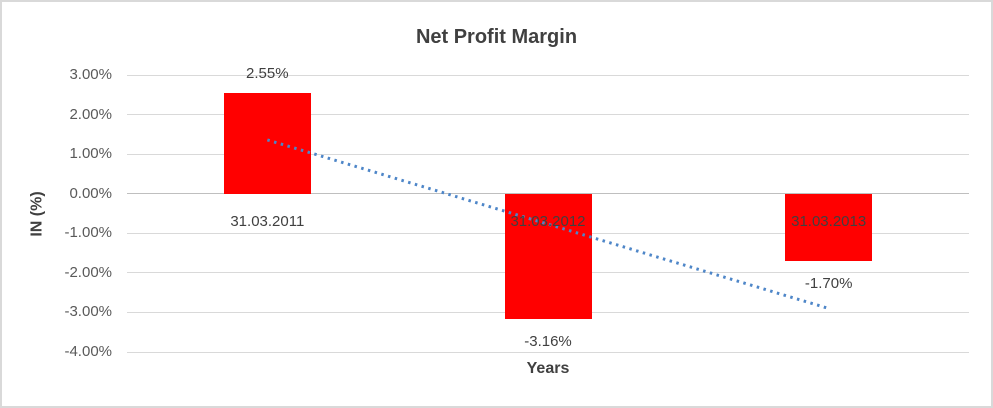 Image resolution: width=993 pixels, height=408 pixels. Describe the element at coordinates (828, 283) in the screenshot. I see `bar-data-label: -1.70%` at that location.